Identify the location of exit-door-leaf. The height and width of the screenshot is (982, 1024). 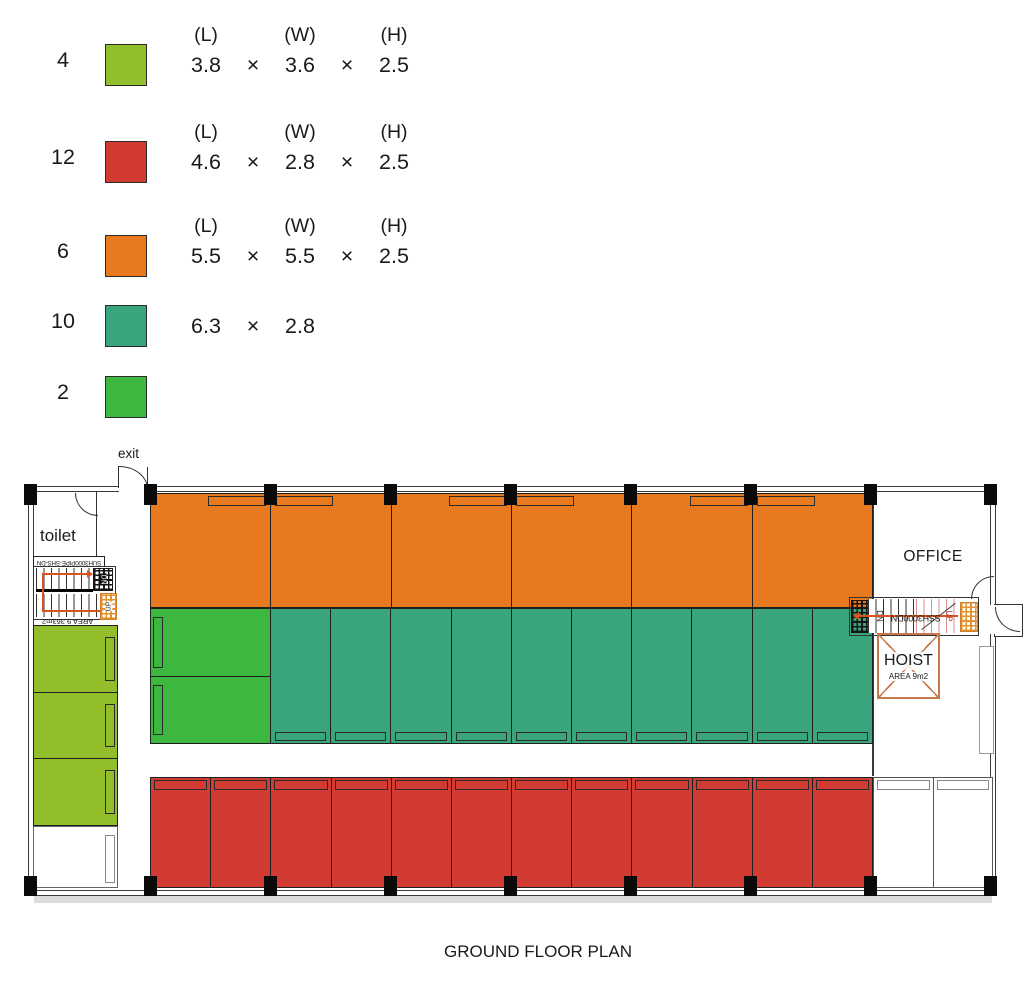
(119, 477).